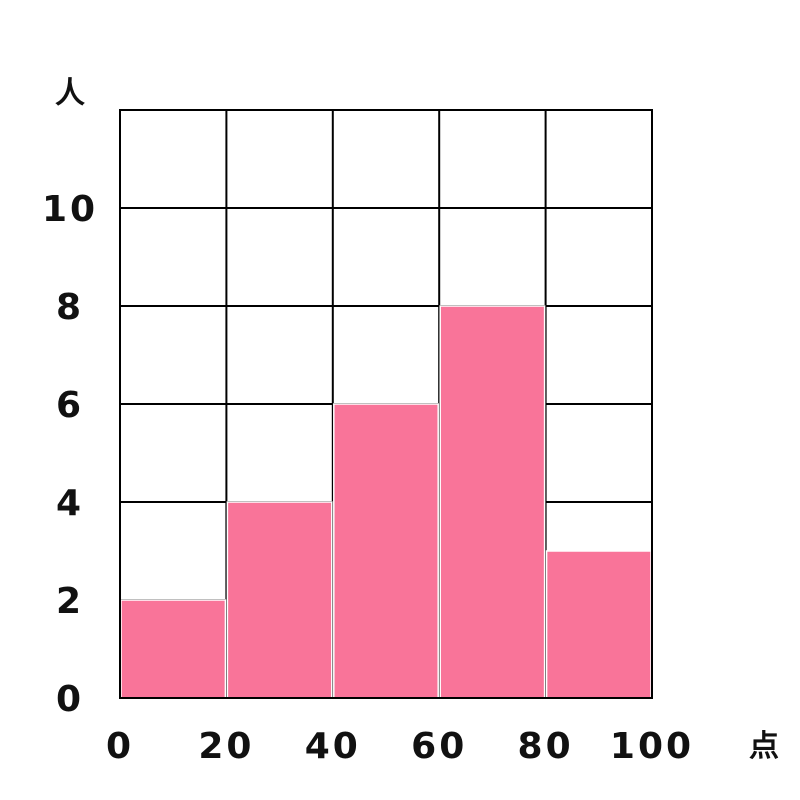  I want to click on x-tick-label: 40, so click(333, 746).